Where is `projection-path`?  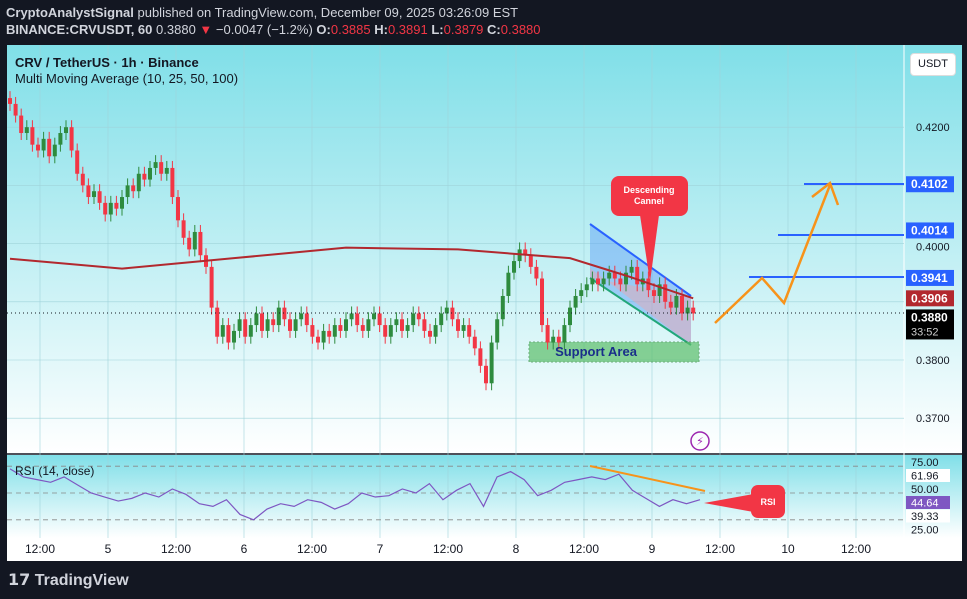 projection-path is located at coordinates (773, 254).